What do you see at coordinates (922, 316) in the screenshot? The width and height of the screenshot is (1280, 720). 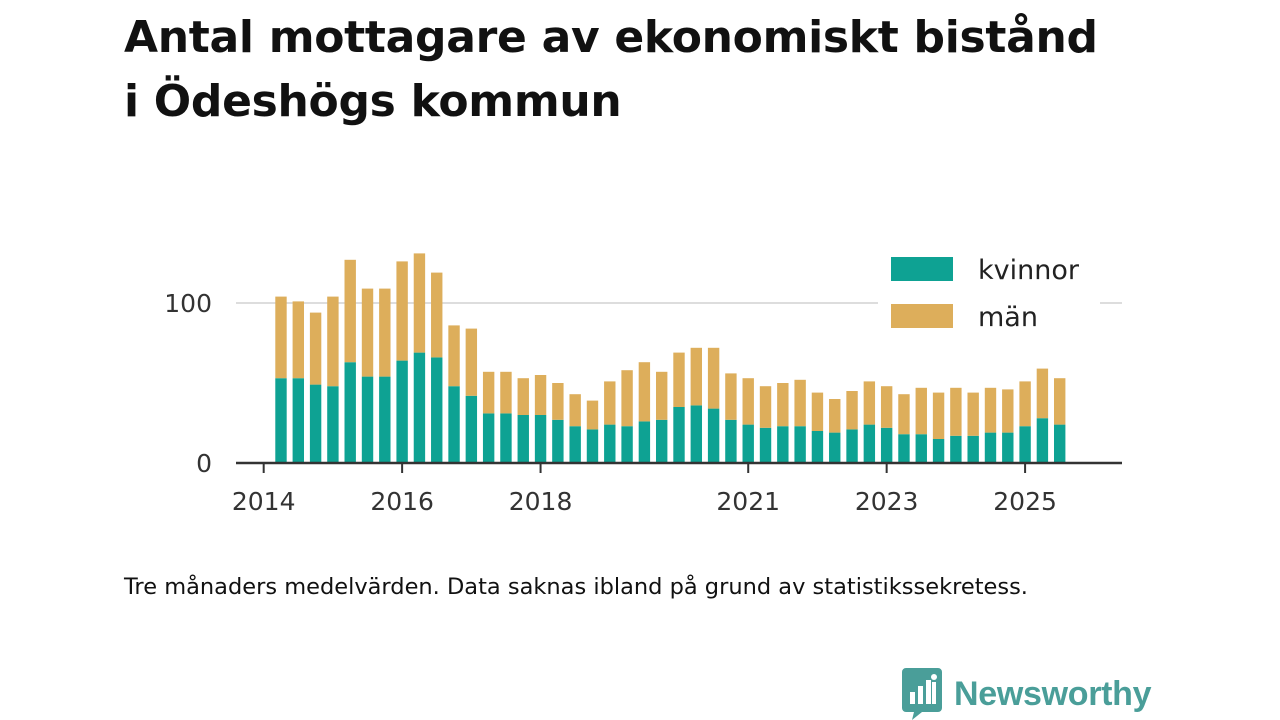 I see `legend-swatch-man` at bounding box center [922, 316].